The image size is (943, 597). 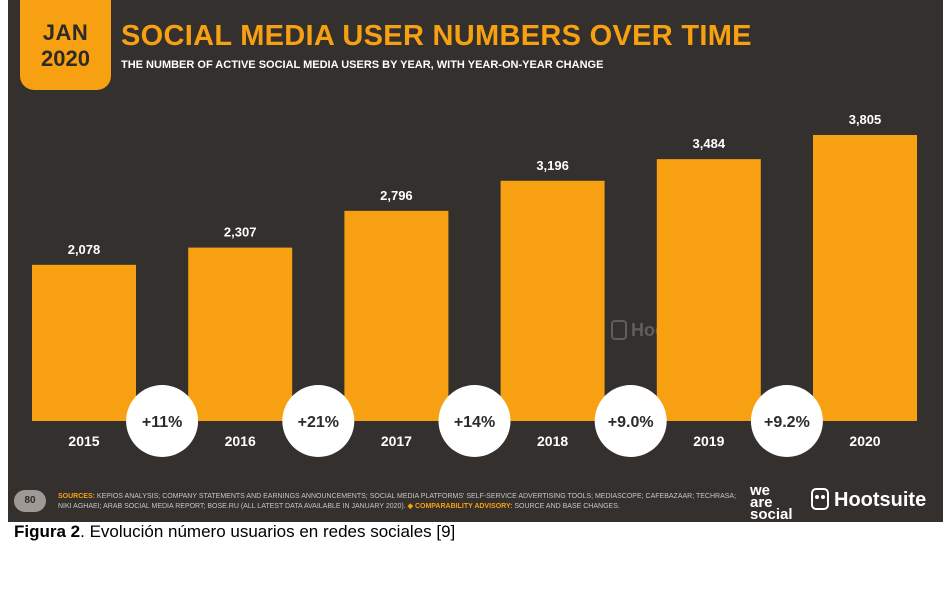 I want to click on x-tick-2016: 2016, so click(x=240, y=441).